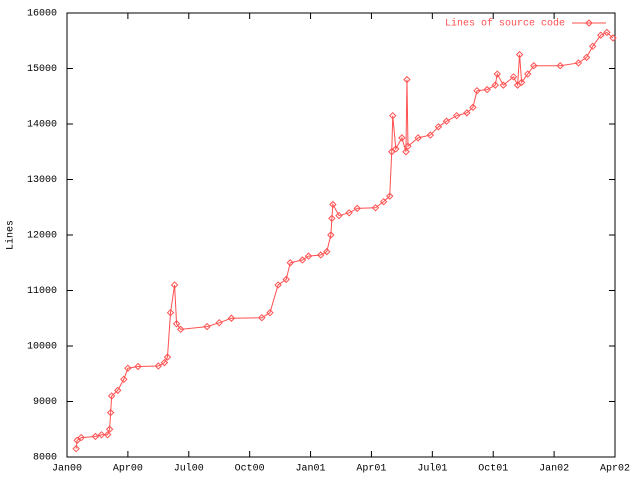 Image resolution: width=640 pixels, height=480 pixels. I want to click on x-tick-label: Jan02, so click(554, 469).